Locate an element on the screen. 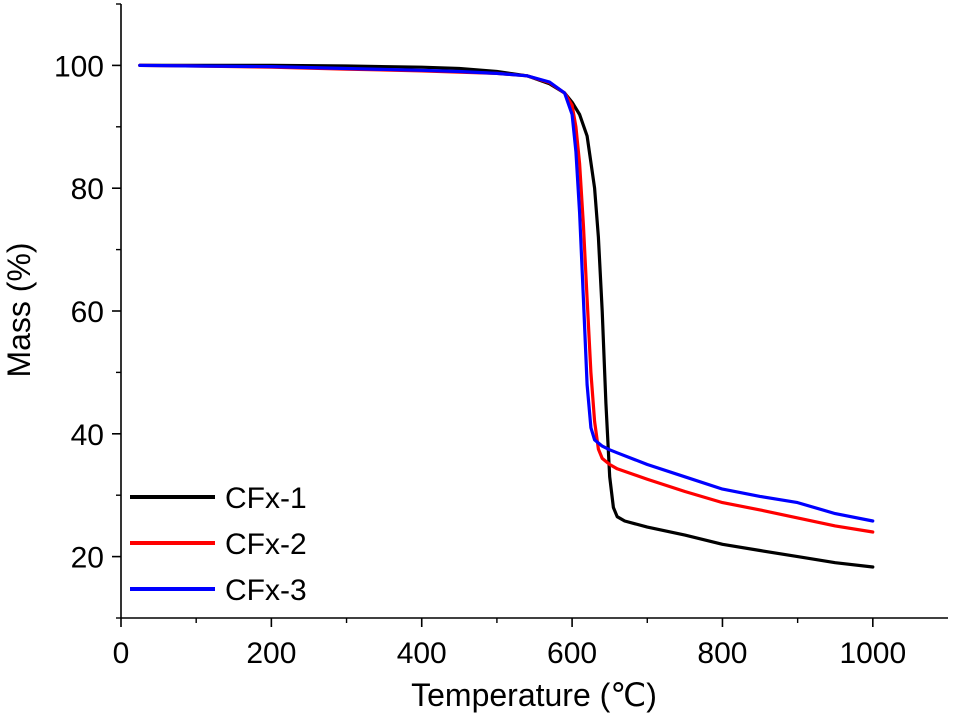 Image resolution: width=958 pixels, height=723 pixels. y-tick-label: 60 is located at coordinates (87, 312).